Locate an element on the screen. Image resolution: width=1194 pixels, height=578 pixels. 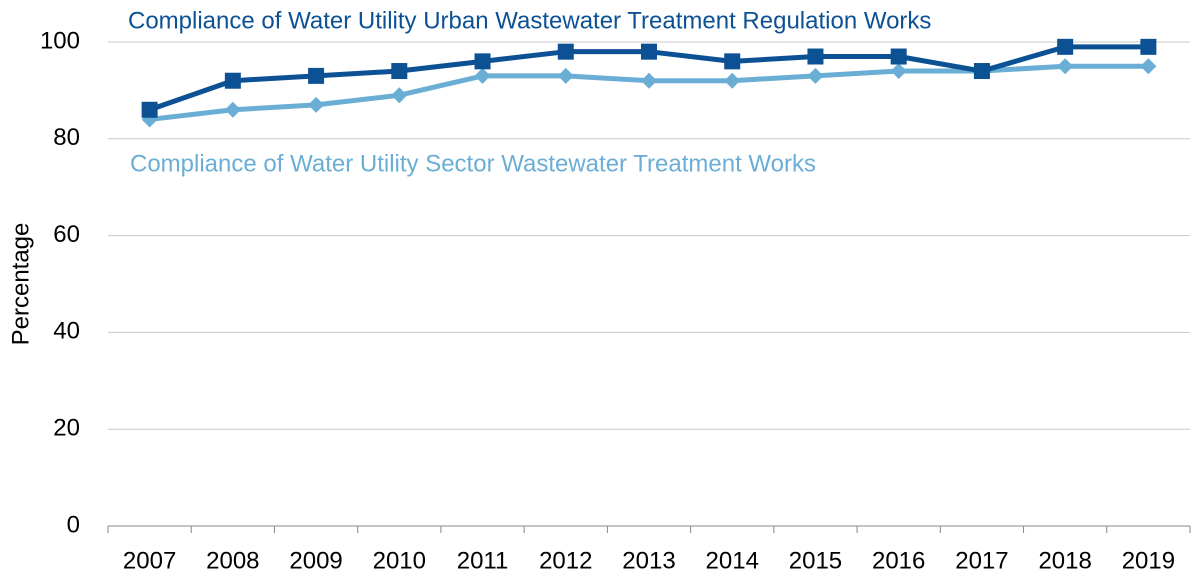
x-tick-label: 2011 is located at coordinates (483, 560).